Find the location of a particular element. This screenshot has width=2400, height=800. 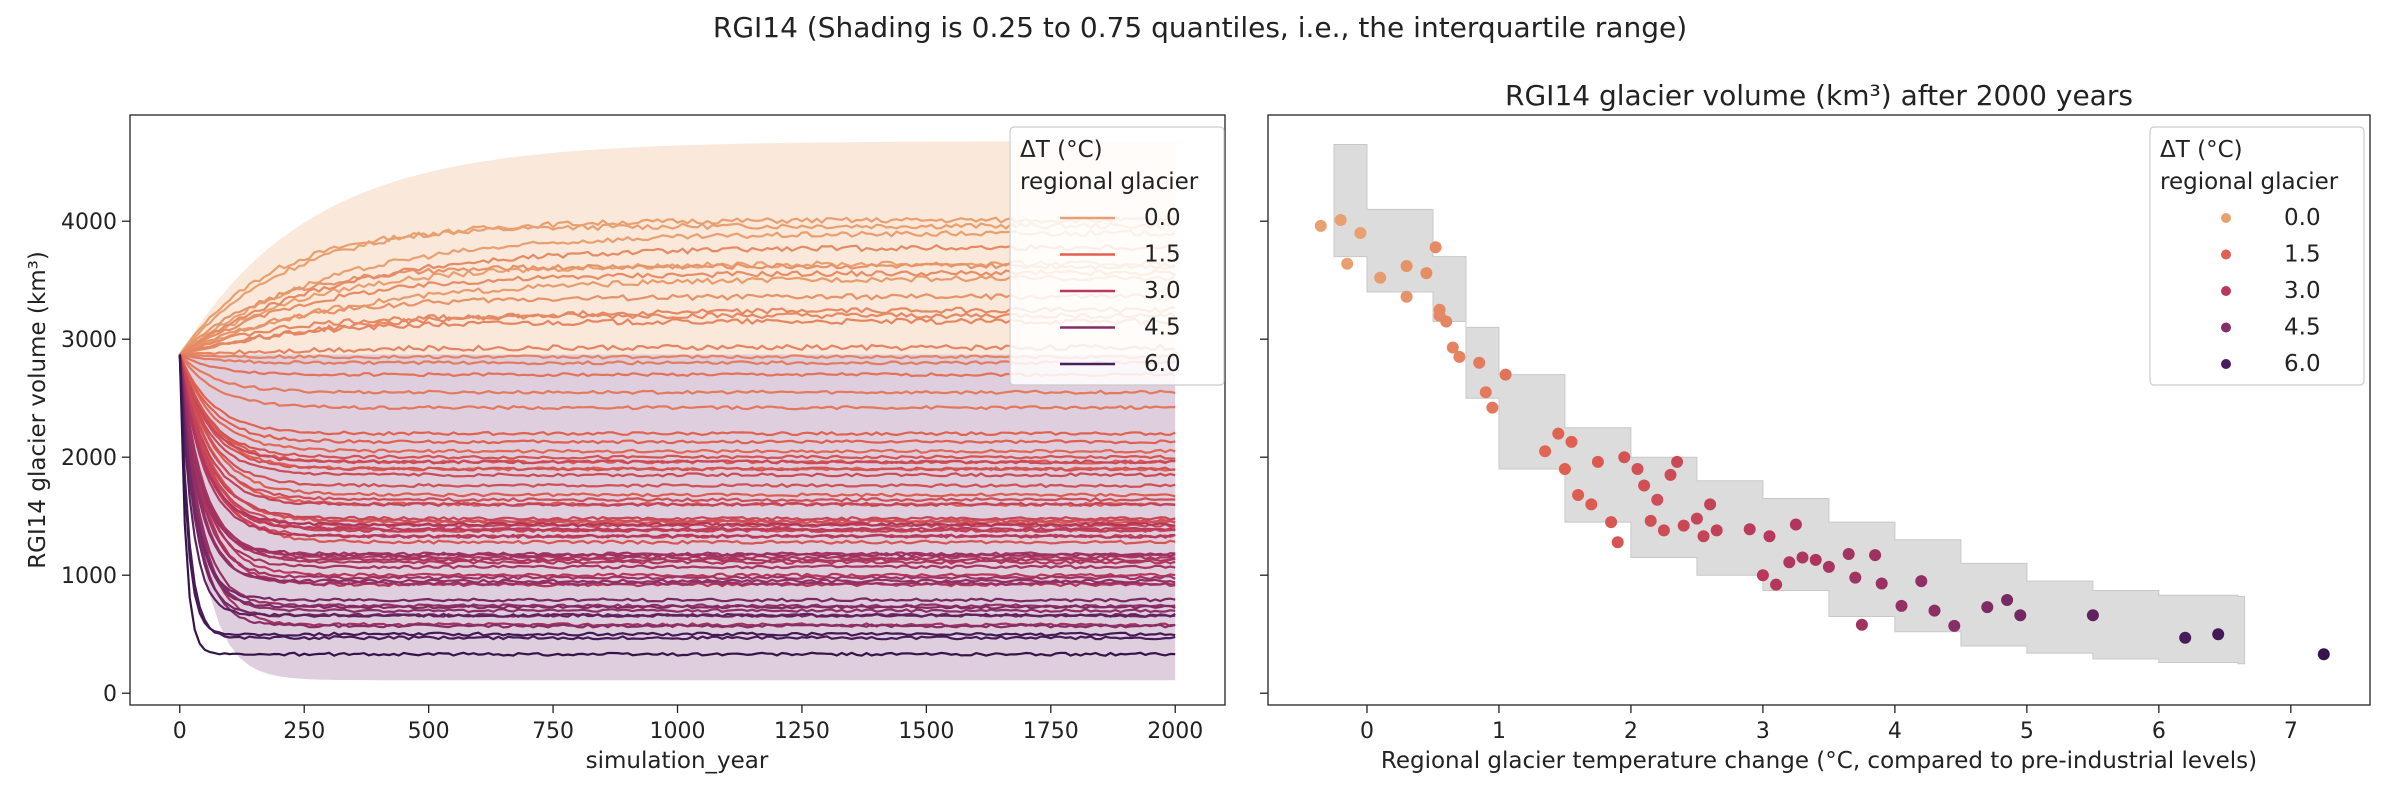

x-tick-label: 1750 is located at coordinates (1051, 731).